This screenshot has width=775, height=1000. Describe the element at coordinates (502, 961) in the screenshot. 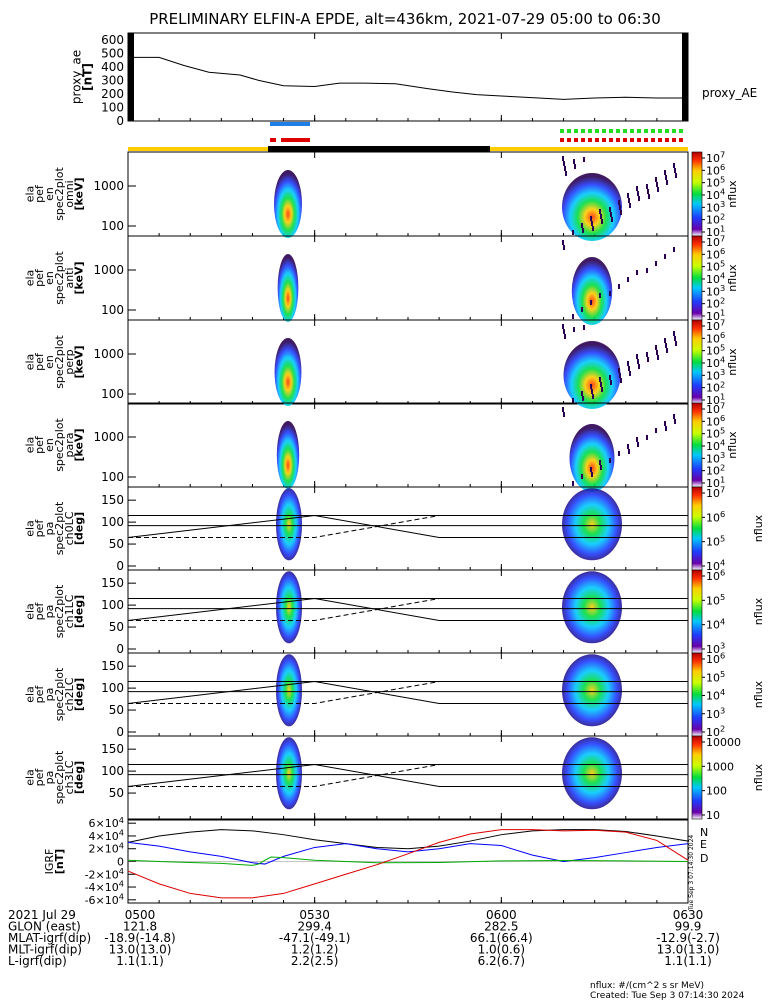

I see `x-axis-row-value: 6.2(6.7)` at that location.